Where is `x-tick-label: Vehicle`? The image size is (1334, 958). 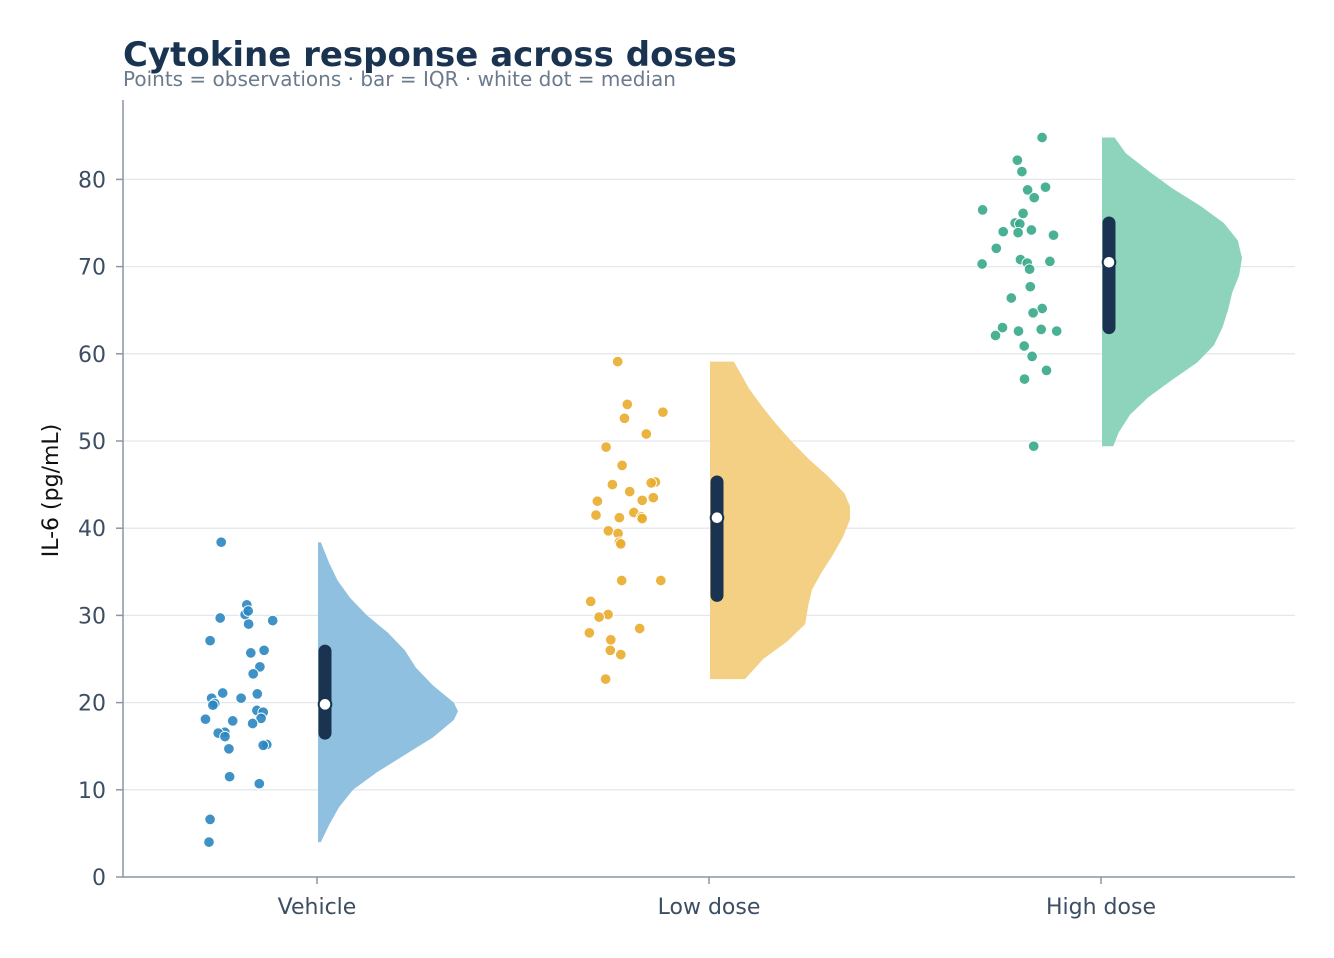
x-tick-label: Vehicle is located at coordinates (317, 907).